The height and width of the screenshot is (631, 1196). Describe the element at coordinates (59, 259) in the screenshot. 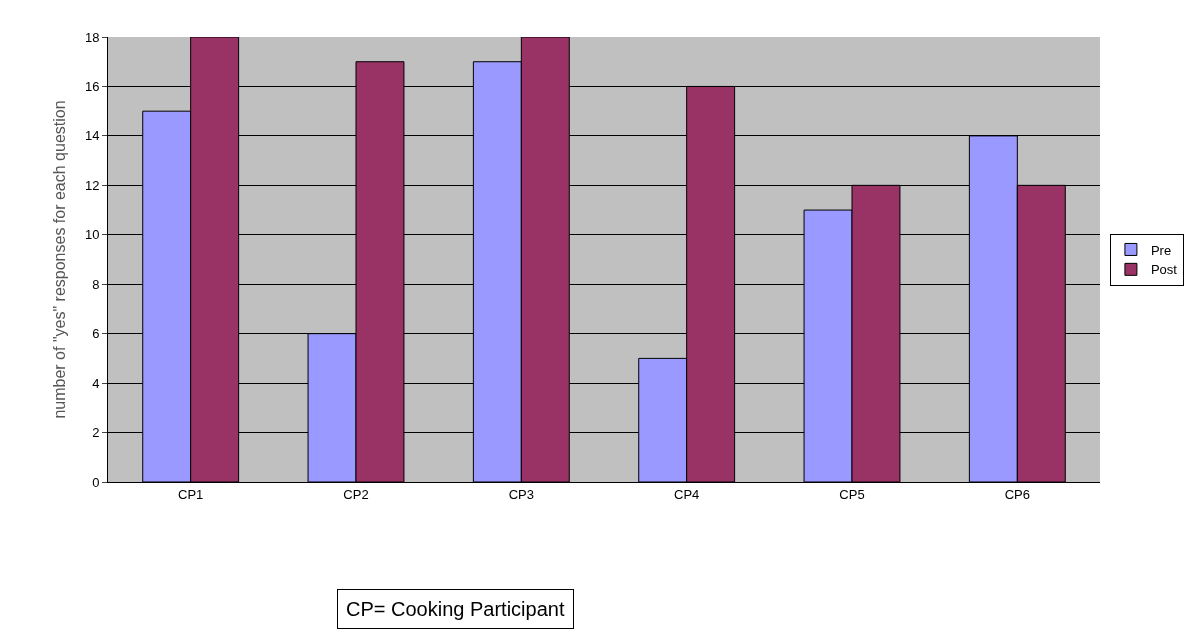

I see `y-axis-title: number of "yes" responses for each question` at that location.